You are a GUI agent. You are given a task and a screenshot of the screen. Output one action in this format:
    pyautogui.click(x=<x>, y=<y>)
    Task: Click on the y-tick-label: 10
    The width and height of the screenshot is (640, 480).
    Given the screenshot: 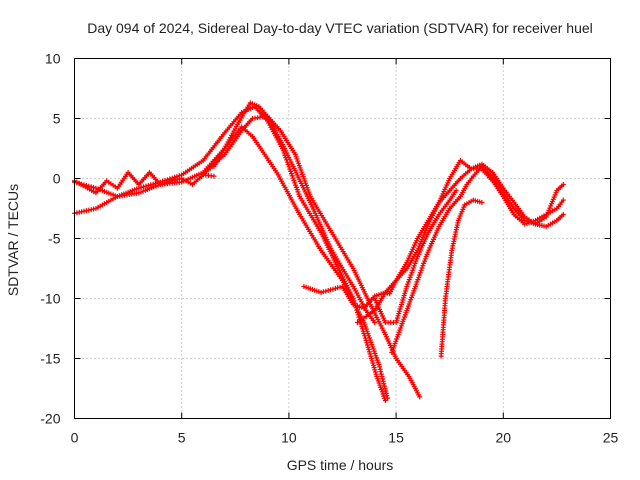 What is the action you would take?
    pyautogui.click(x=53, y=59)
    